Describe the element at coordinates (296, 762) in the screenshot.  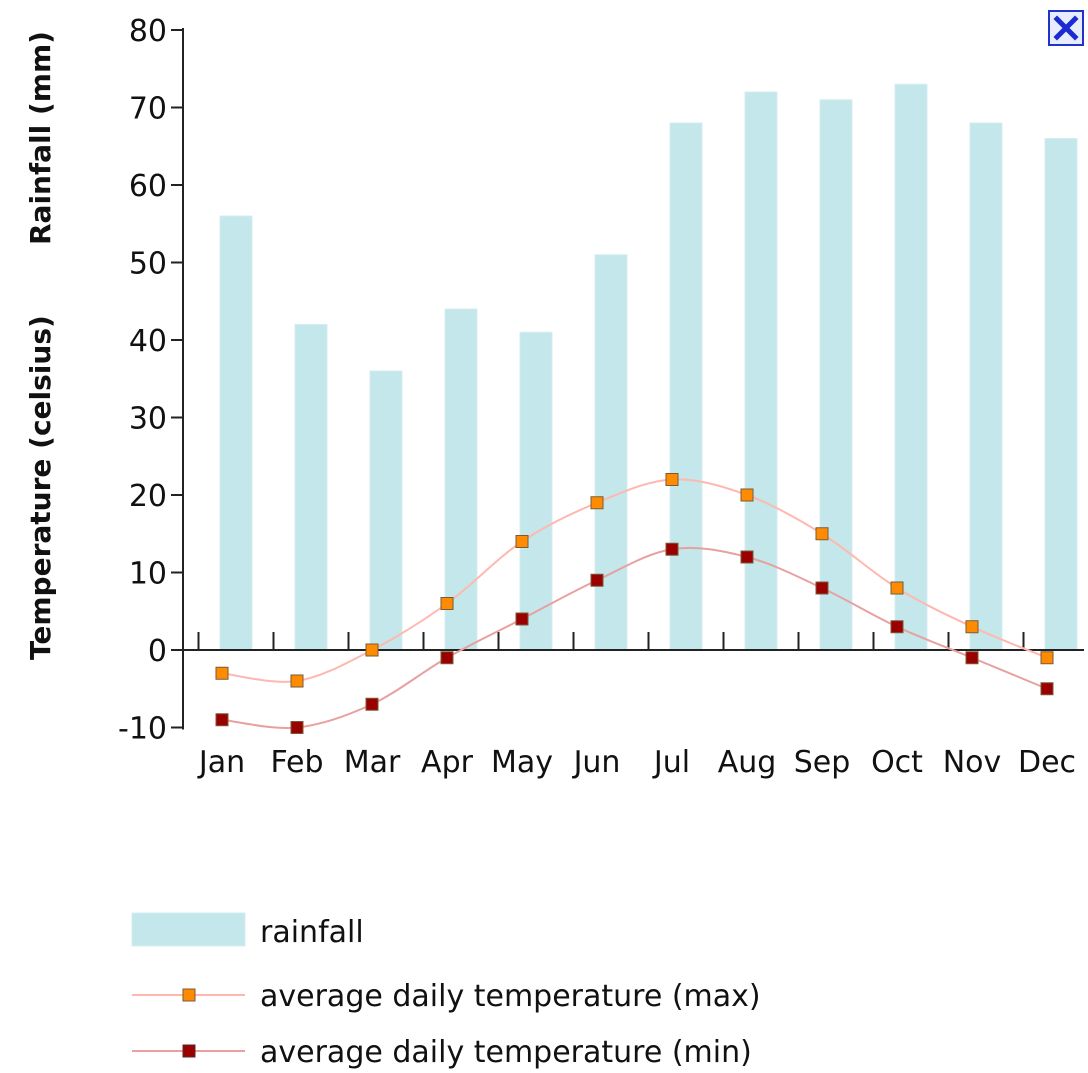
I see `x-tick-label-feb: Feb` at that location.